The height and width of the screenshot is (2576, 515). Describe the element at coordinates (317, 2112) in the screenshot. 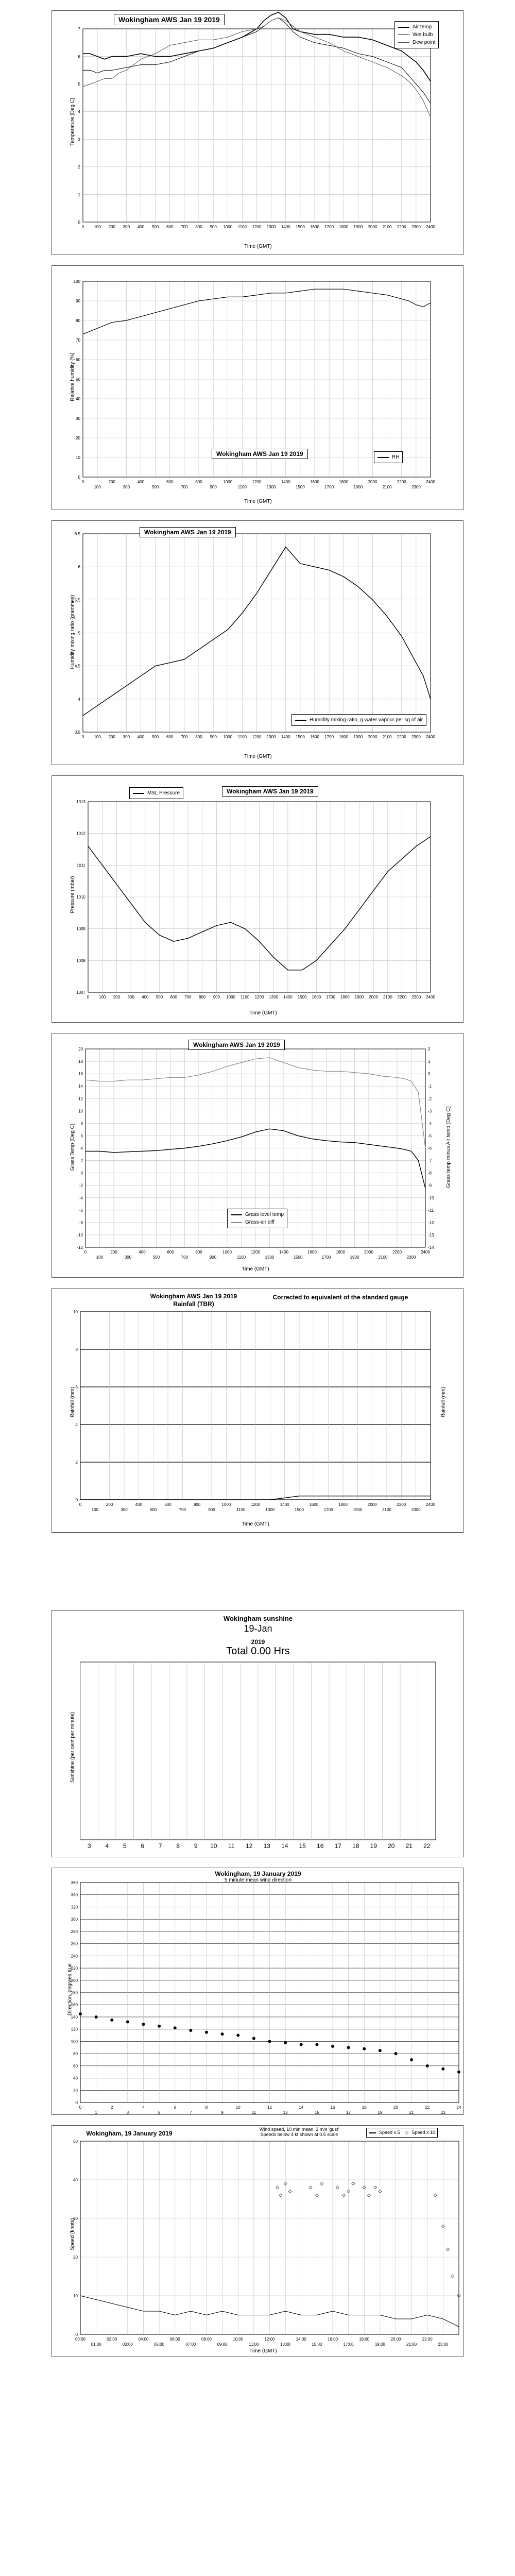

I see `x-tick-label: 15` at that location.